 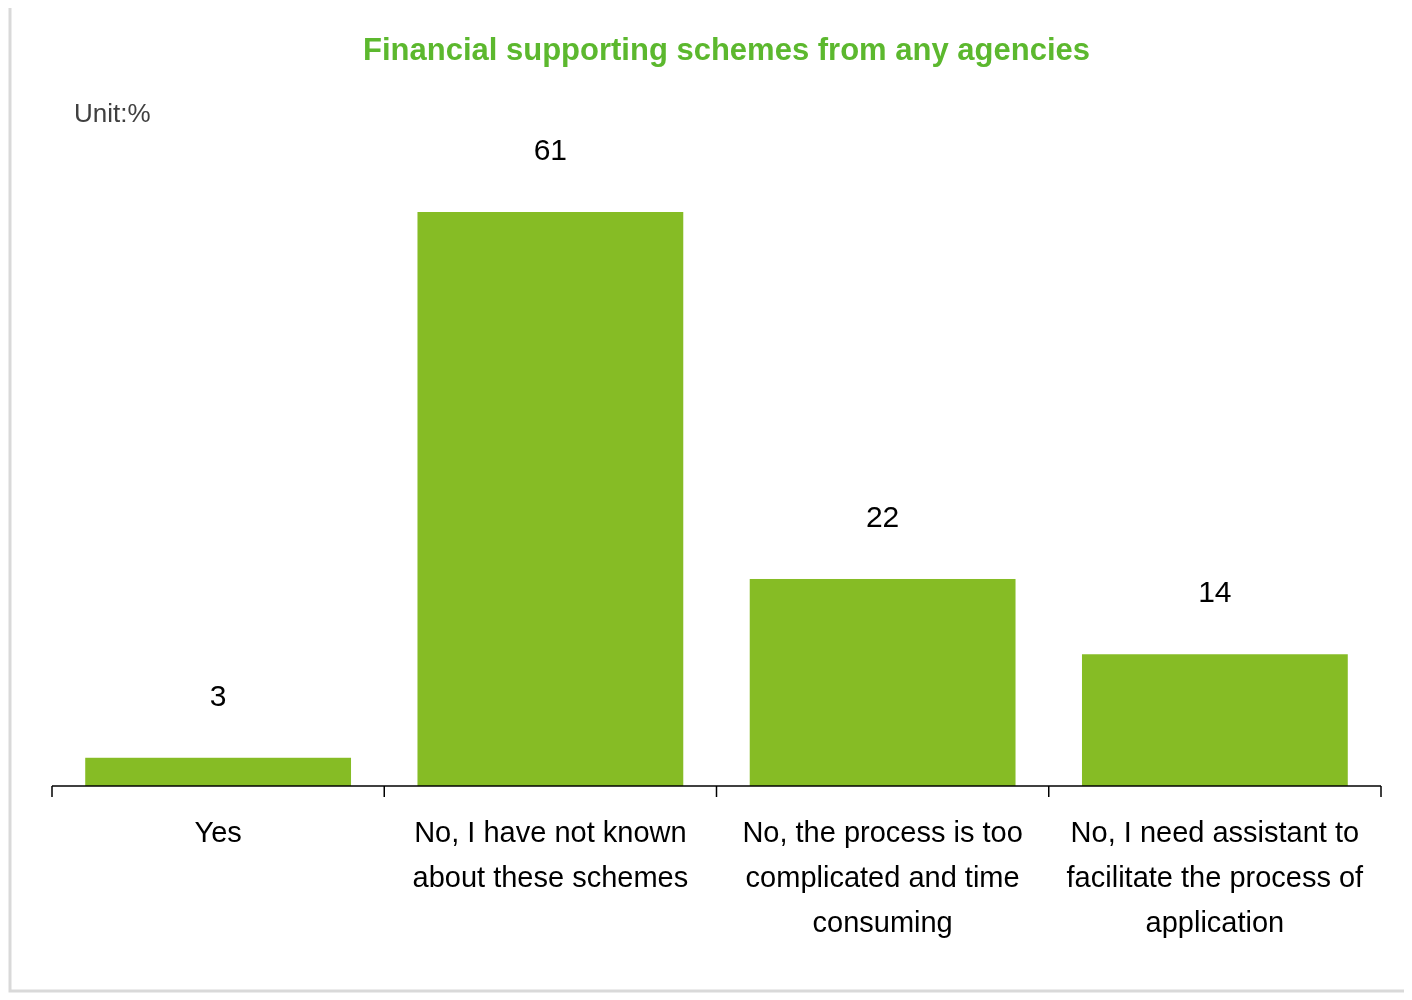 I want to click on data-label: 22, so click(x=882, y=516).